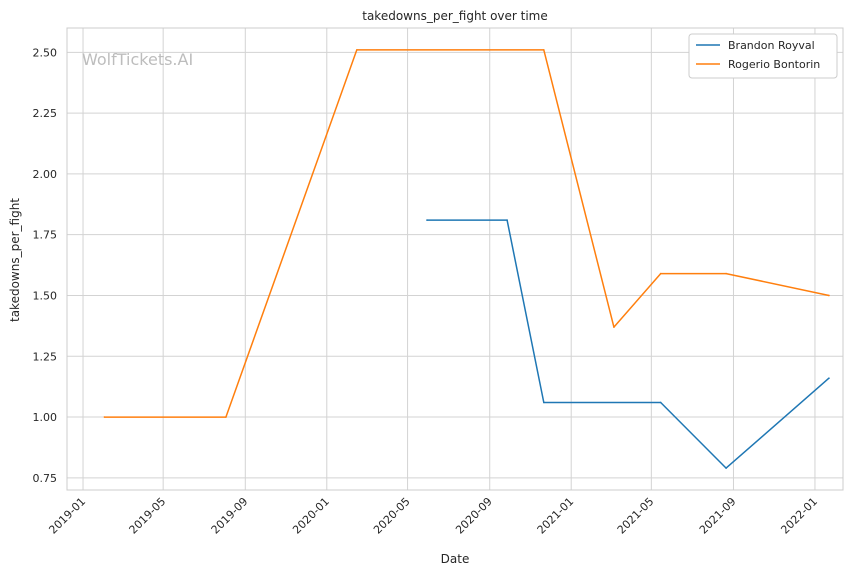 This screenshot has height=575, width=852. What do you see at coordinates (45, 478) in the screenshot?
I see `y-tick-label: 0.75` at bounding box center [45, 478].